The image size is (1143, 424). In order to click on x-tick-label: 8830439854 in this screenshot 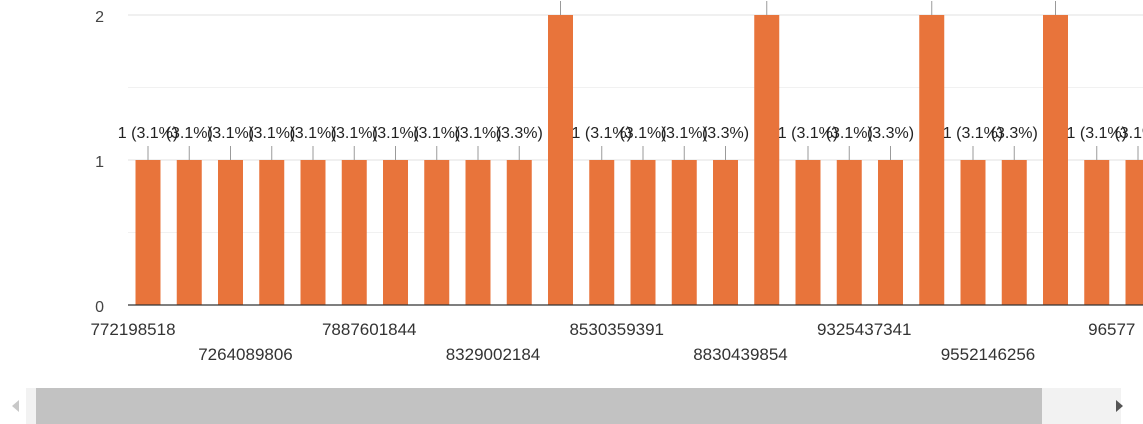, I will do `click(740, 354)`.